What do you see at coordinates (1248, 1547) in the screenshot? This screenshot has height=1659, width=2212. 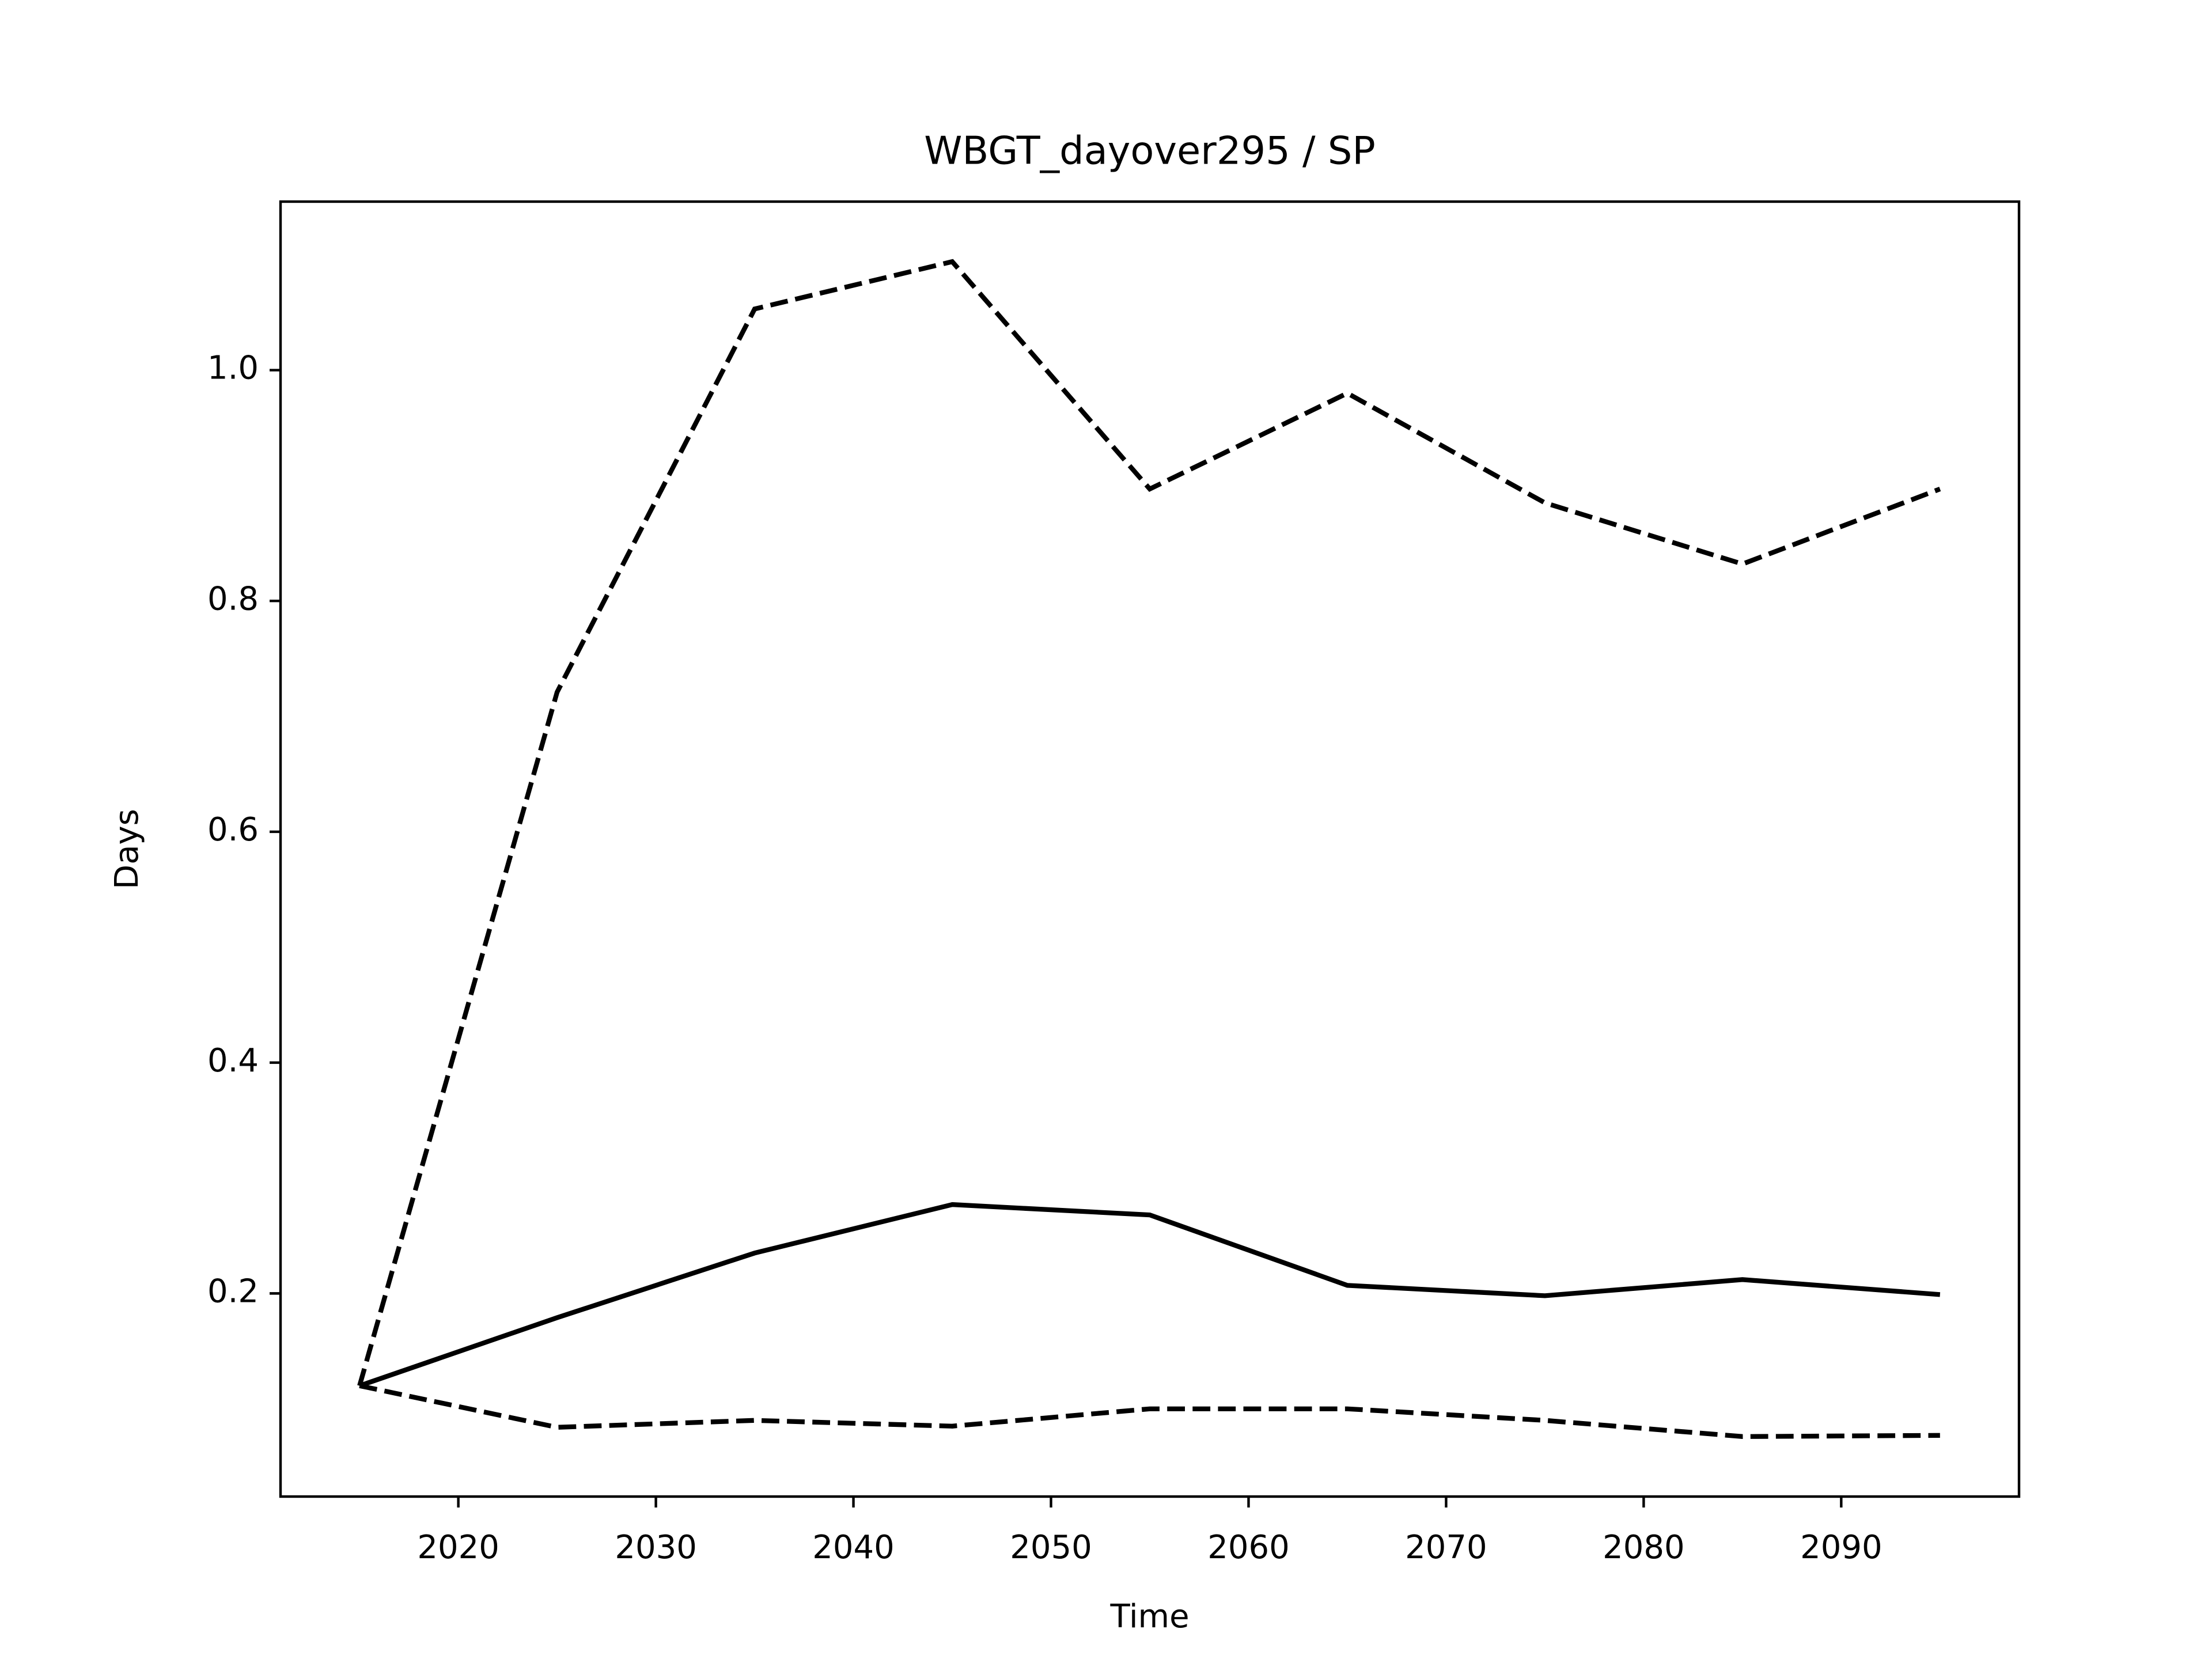 I see `x-tick-label: 2060` at bounding box center [1248, 1547].